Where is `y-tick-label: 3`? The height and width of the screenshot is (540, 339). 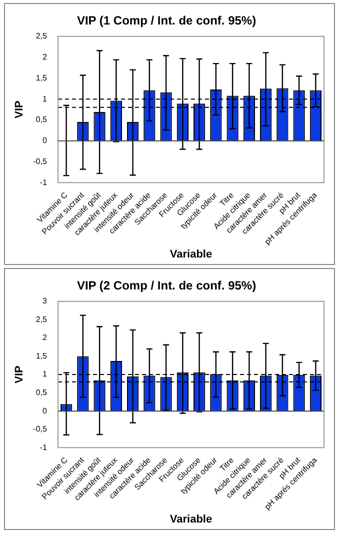
y-tick-label: 3 is located at coordinates (45, 301).